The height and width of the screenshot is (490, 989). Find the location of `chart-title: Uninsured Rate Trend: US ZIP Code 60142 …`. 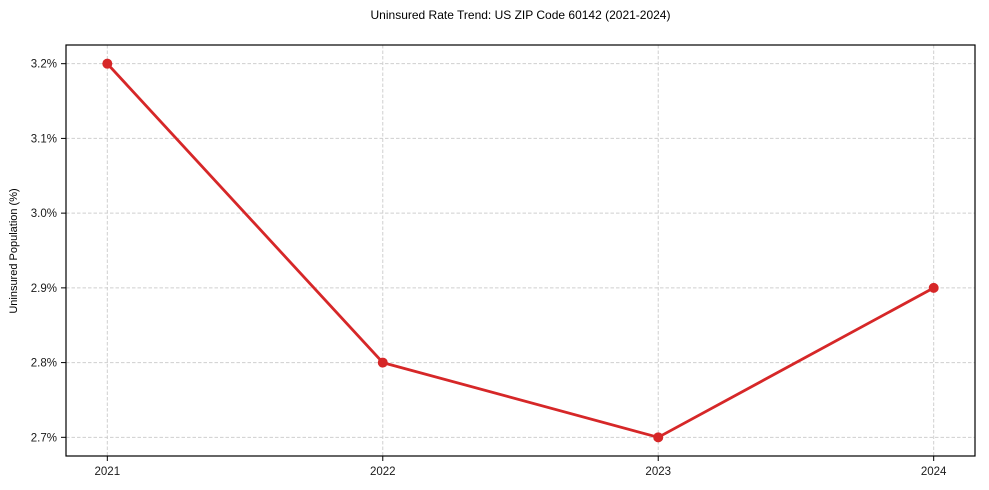

chart-title: Uninsured Rate Trend: US ZIP Code 60142 … is located at coordinates (520, 15).